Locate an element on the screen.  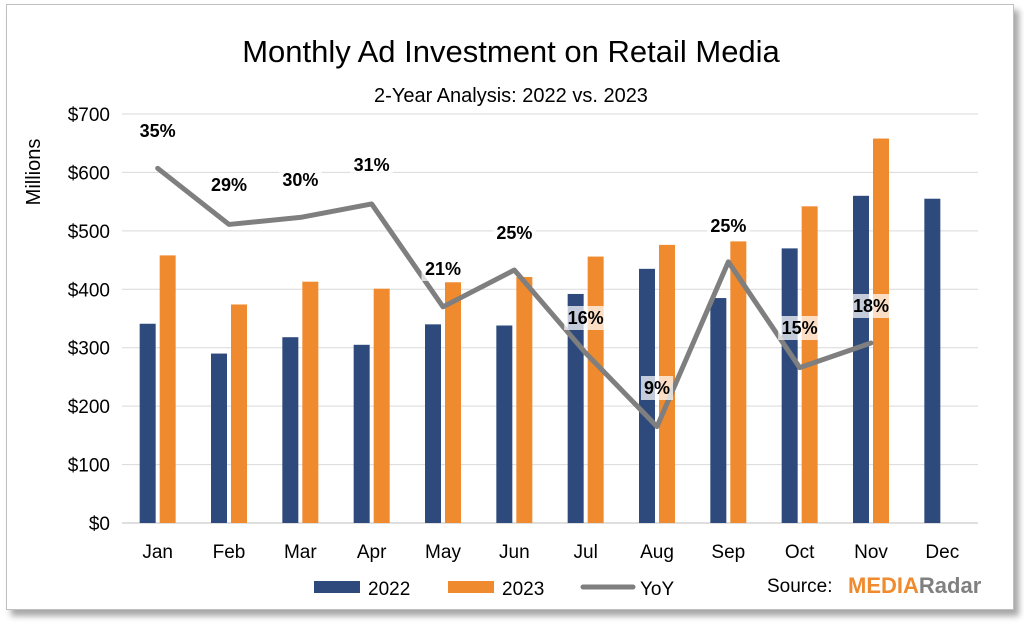
x-tick-label: Dec is located at coordinates (942, 552).